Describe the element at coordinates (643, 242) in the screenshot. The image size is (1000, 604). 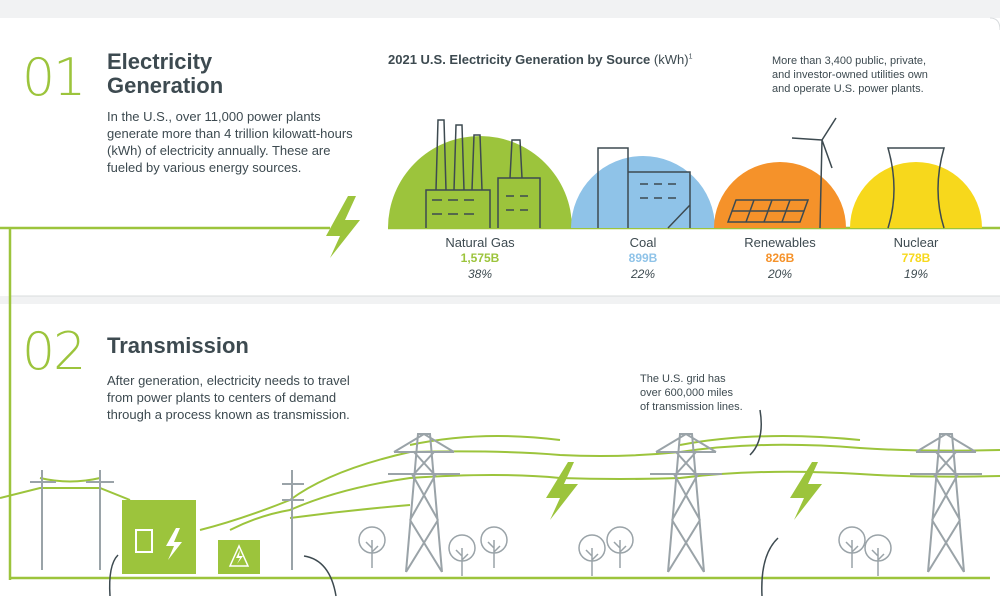
I see `source-name: Coal` at that location.